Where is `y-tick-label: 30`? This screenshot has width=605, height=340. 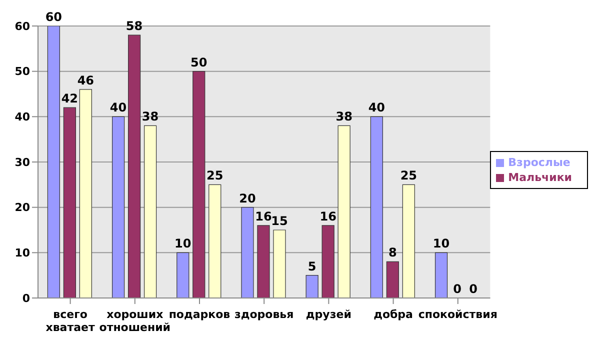 y-tick-label: 30 is located at coordinates (22, 162).